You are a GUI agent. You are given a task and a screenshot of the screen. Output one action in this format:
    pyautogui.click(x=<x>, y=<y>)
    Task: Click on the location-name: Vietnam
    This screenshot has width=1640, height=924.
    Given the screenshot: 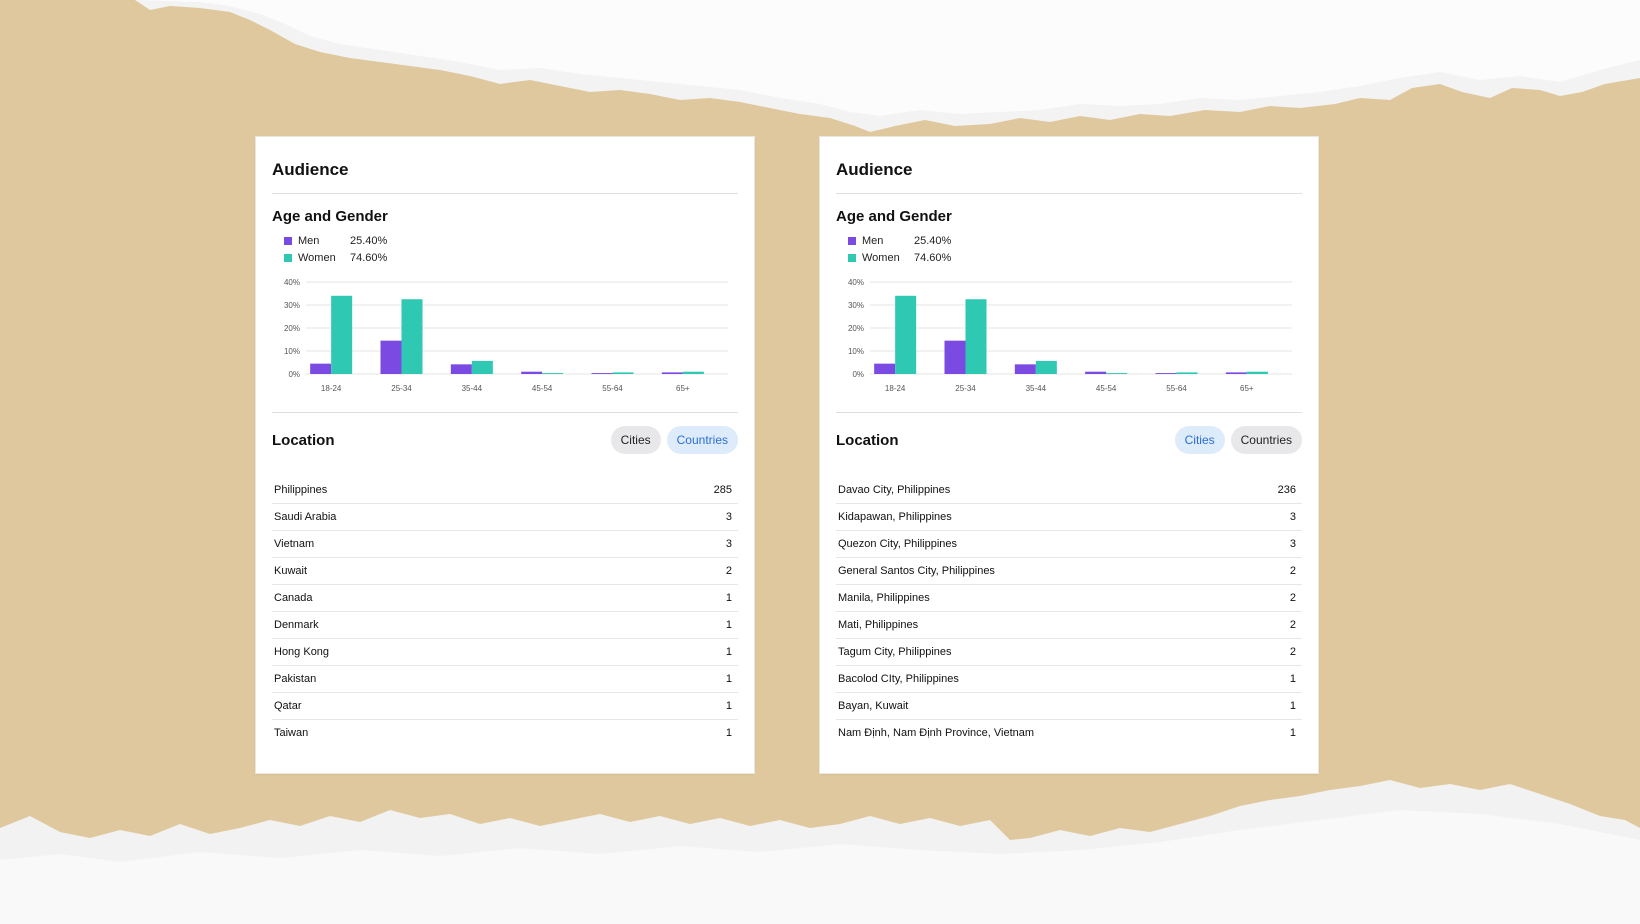 What is the action you would take?
    pyautogui.click(x=294, y=544)
    